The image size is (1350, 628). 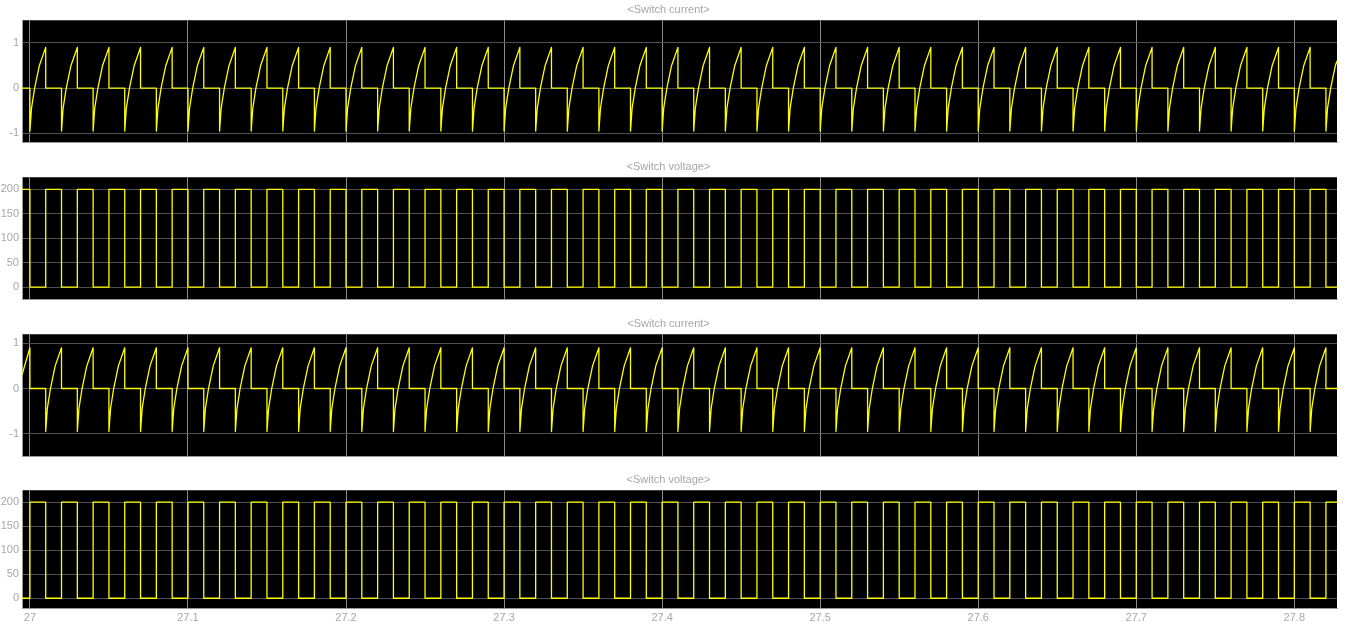 I want to click on x-tick-label: 27.1, so click(x=188, y=617).